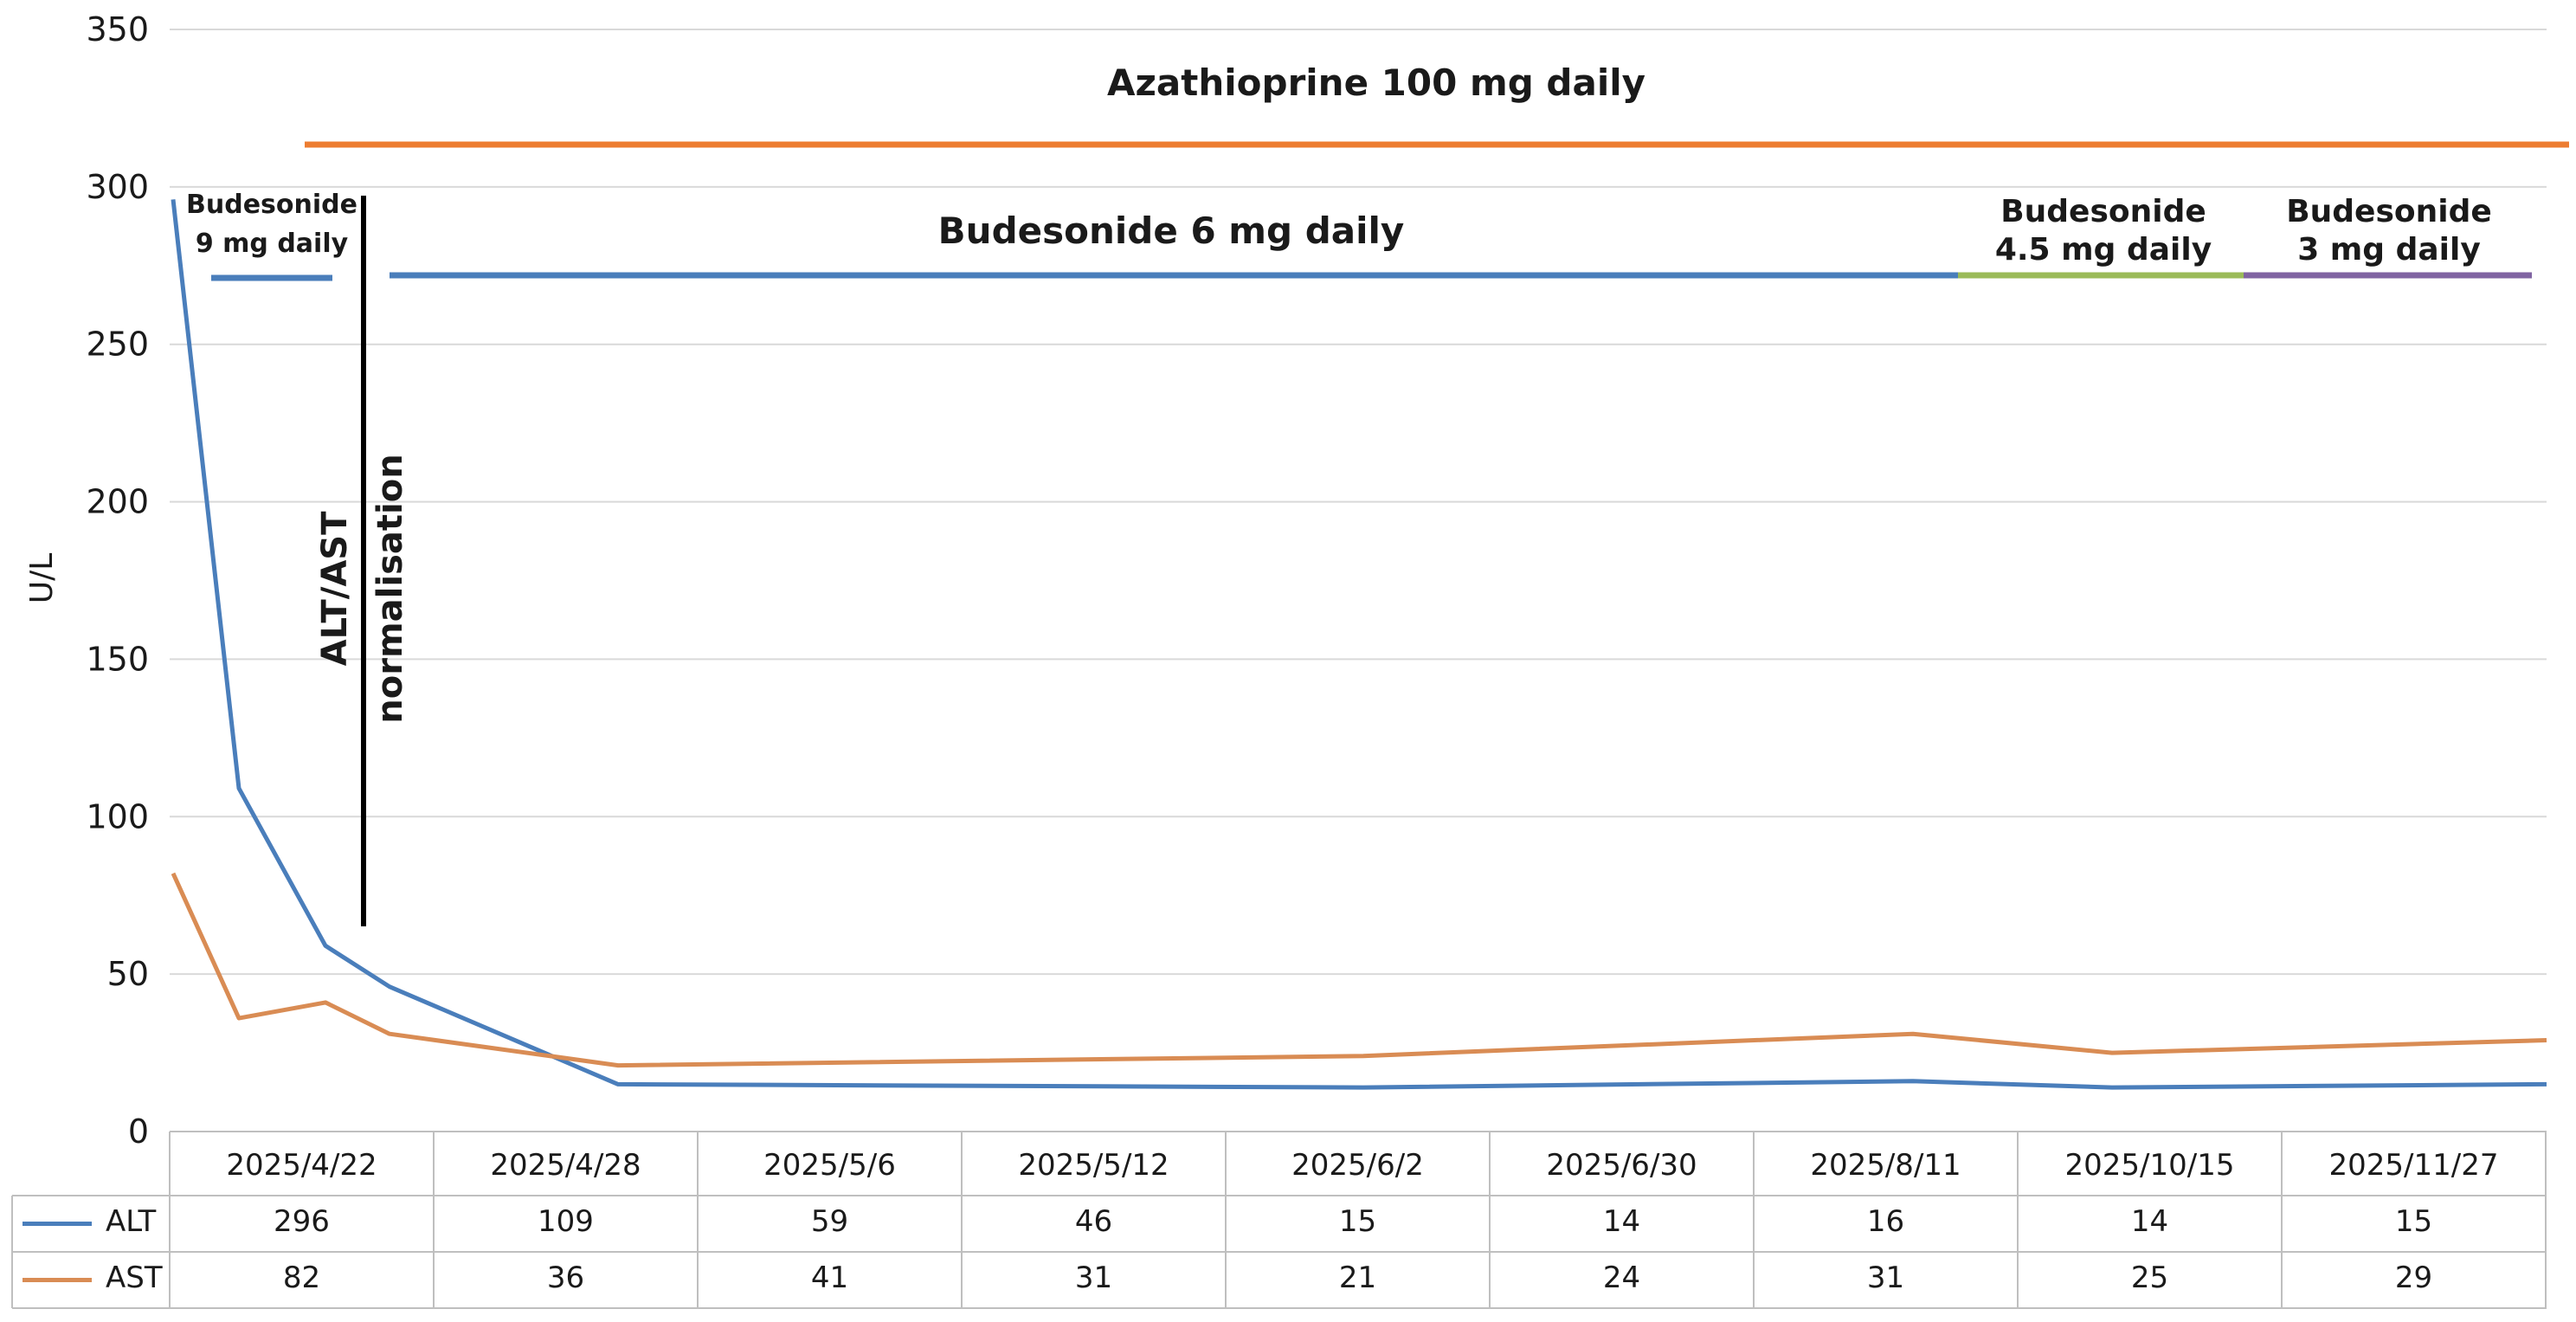 This screenshot has height=1322, width=2576. What do you see at coordinates (2103, 250) in the screenshot?
I see `budesonide-4.5mg-label: 4.5 mg daily` at bounding box center [2103, 250].